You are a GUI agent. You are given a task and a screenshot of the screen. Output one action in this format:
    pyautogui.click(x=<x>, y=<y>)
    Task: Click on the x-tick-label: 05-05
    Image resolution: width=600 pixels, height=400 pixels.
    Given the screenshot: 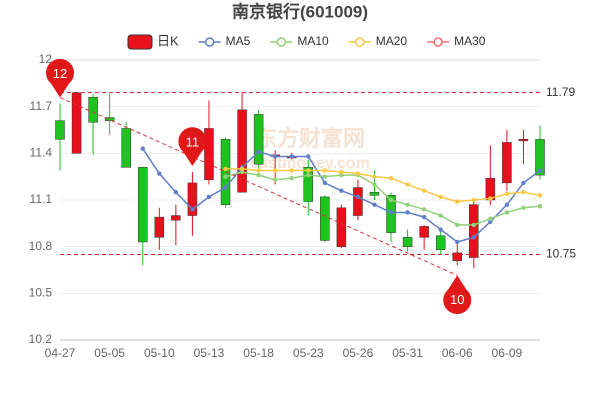 What is the action you would take?
    pyautogui.click(x=109, y=353)
    